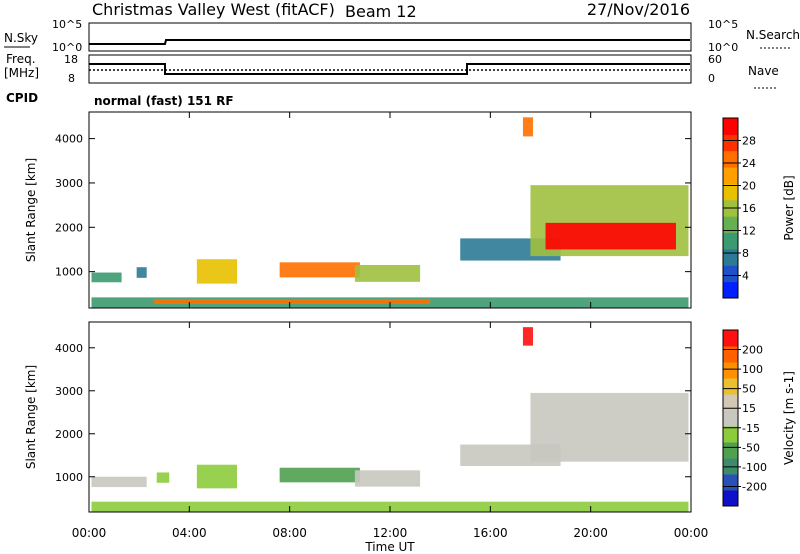 The height and width of the screenshot is (554, 800). Describe the element at coordinates (745, 253) in the screenshot. I see `colorbar-tick-label: 8` at that location.